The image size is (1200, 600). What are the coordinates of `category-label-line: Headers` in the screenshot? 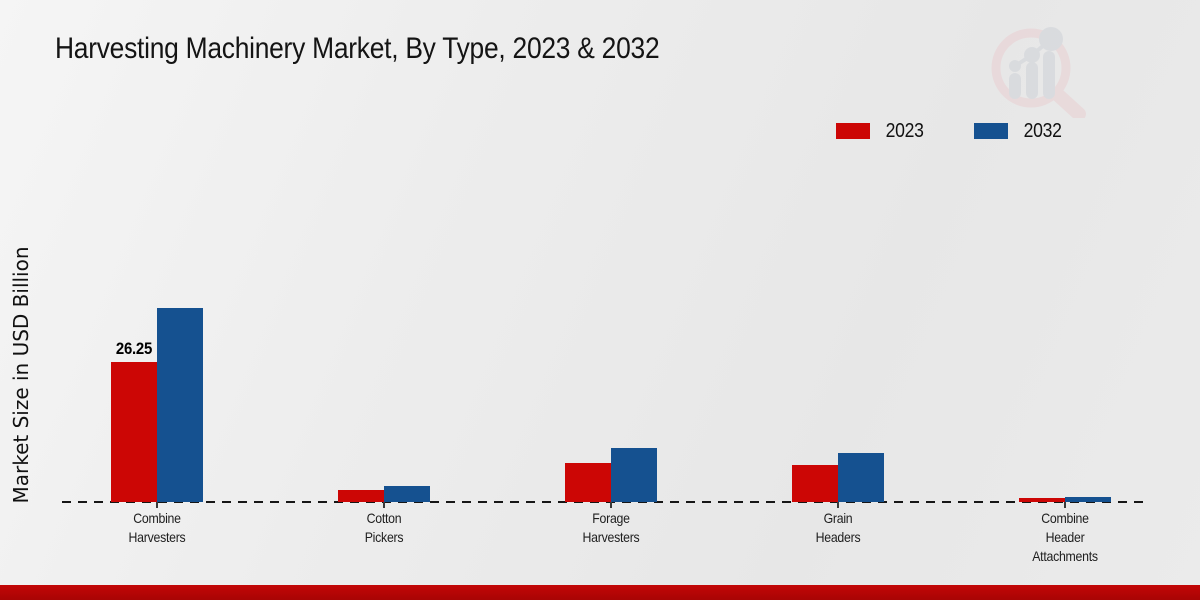 It's located at (838, 537).